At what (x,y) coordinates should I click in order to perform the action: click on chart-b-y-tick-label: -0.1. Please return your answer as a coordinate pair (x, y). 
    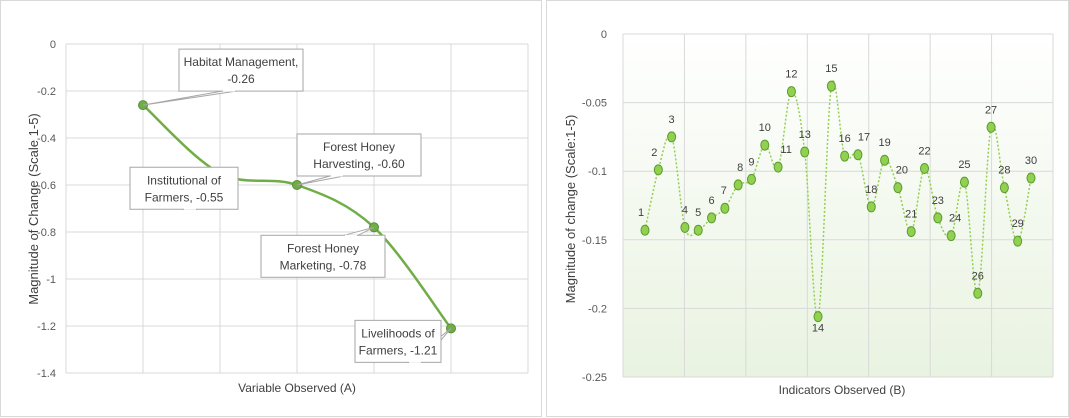
    Looking at the image, I should click on (597, 172).